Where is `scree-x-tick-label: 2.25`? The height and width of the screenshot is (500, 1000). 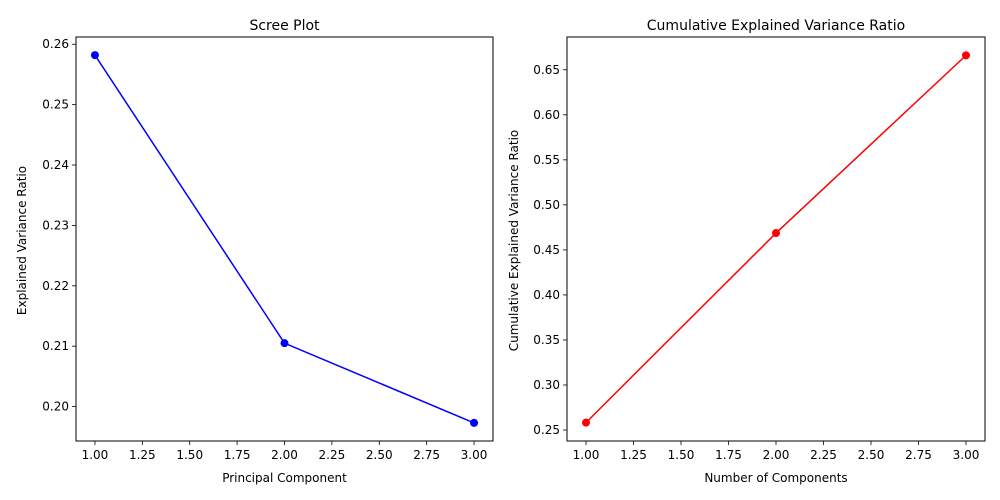
scree-x-tick-label: 2.25 is located at coordinates (332, 455).